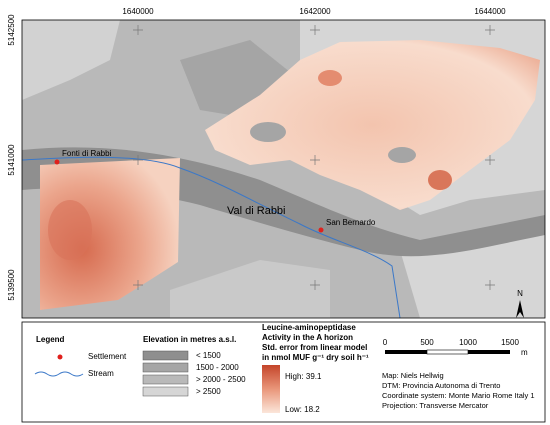 Image resolution: width=550 pixels, height=425 pixels. I want to click on legend-title: in nmol MUF g⁻¹ dry soil h⁻¹, so click(315, 357).